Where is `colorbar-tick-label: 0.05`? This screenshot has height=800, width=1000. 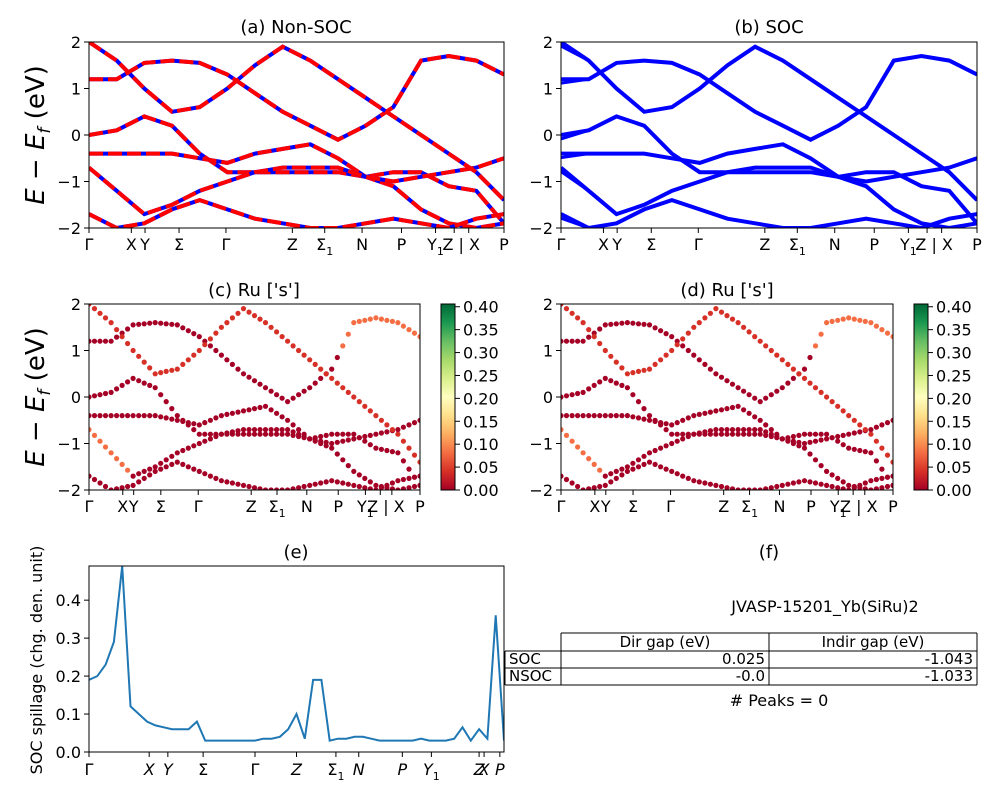 colorbar-tick-label: 0.05 is located at coordinates (954, 467).